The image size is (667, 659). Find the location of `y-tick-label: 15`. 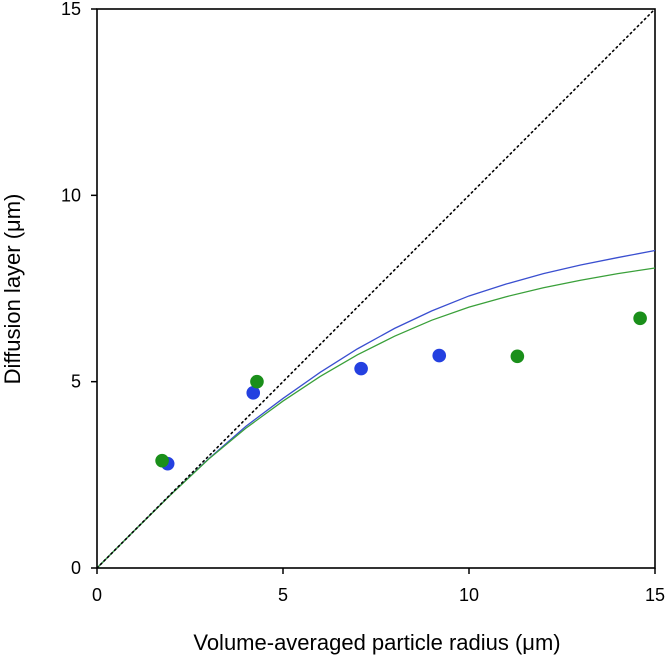

y-tick-label: 15 is located at coordinates (71, 9).